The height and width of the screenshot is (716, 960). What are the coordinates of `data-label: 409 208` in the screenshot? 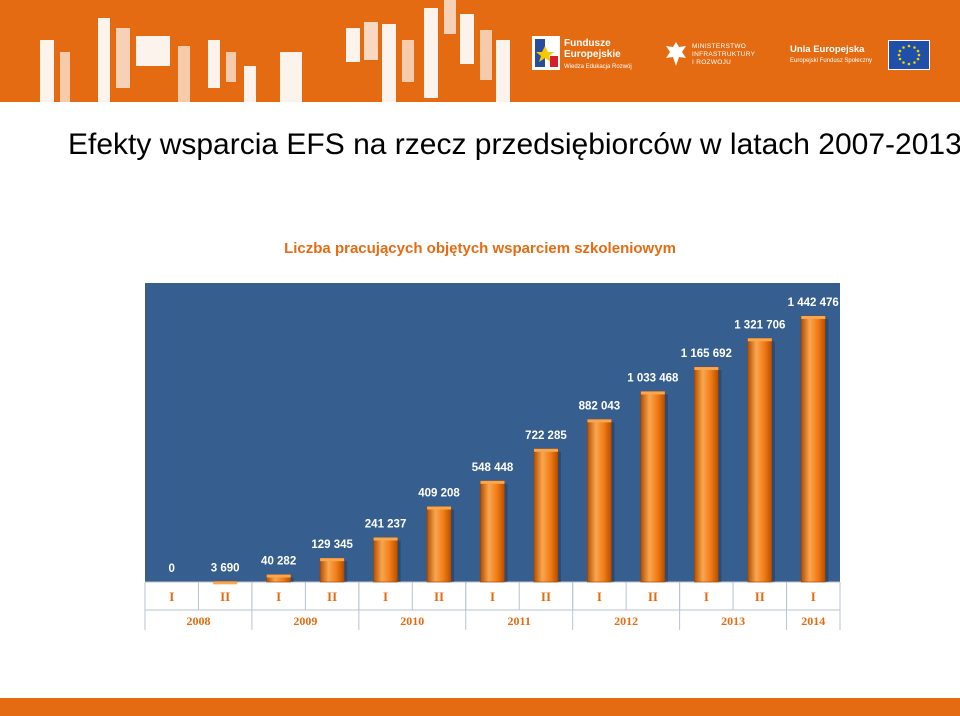 It's located at (439, 494).